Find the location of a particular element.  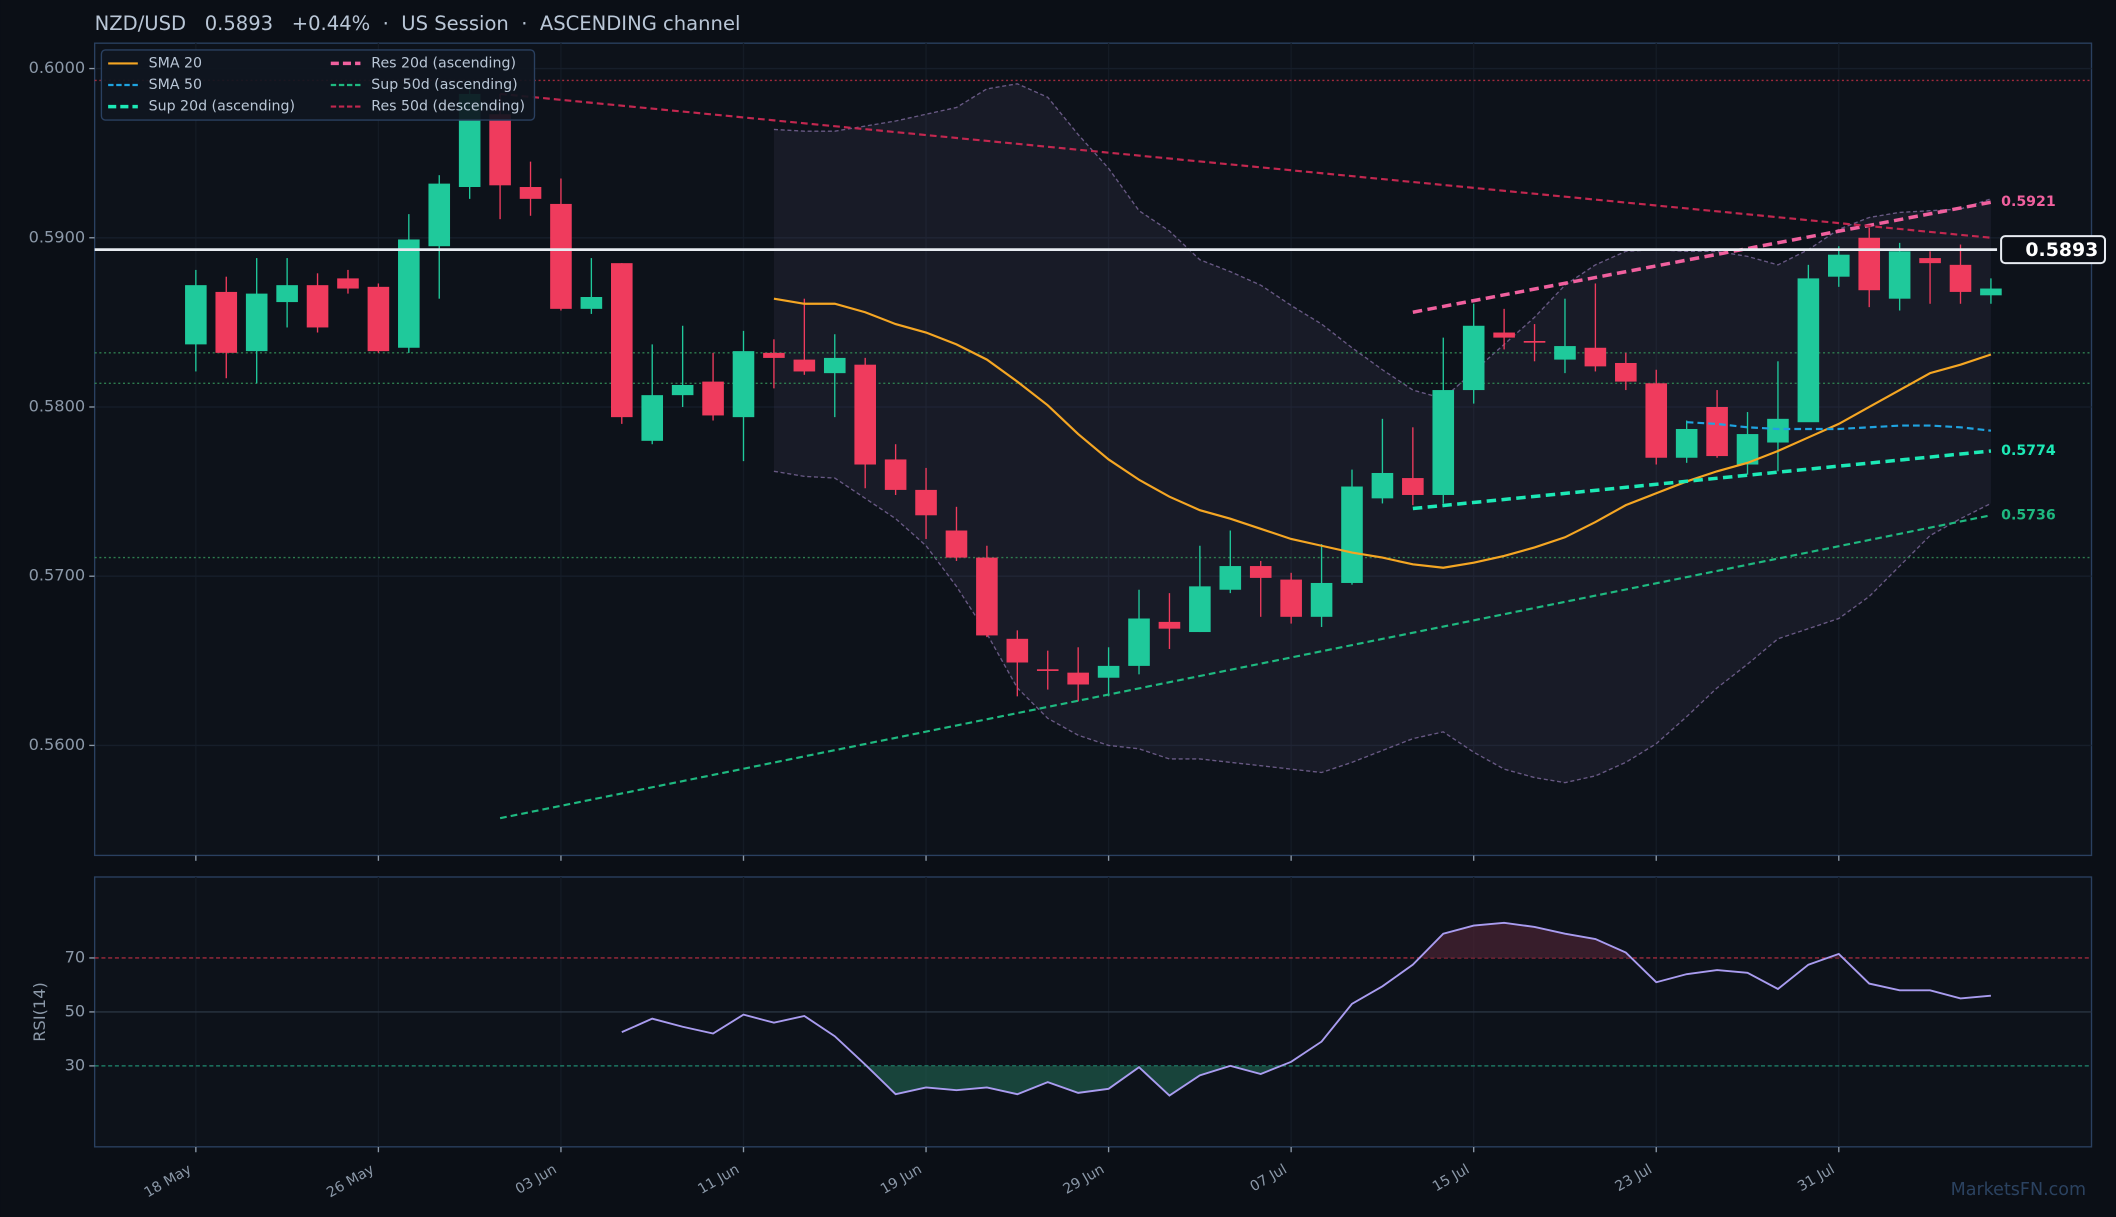

legend-label: SMA 20 is located at coordinates (175, 63).